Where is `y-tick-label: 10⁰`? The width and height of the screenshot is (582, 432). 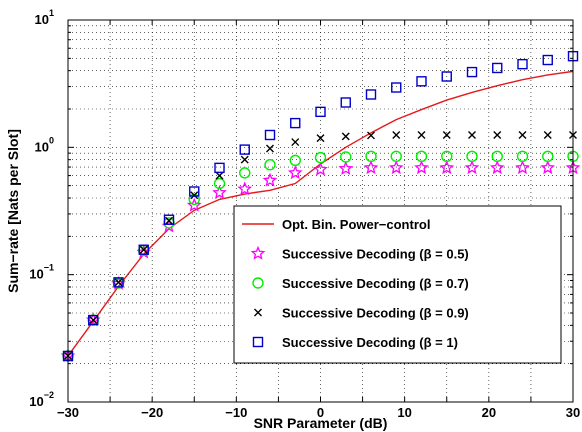
y-tick-label: 10⁰ is located at coordinates (44, 144).